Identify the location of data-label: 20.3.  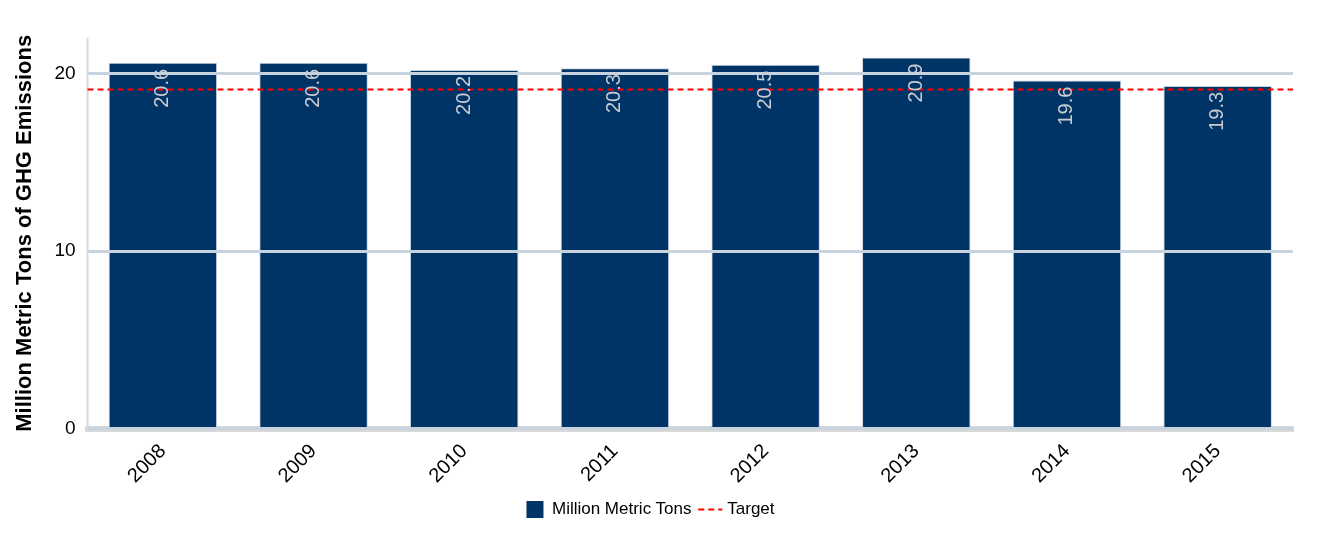
(613, 94).